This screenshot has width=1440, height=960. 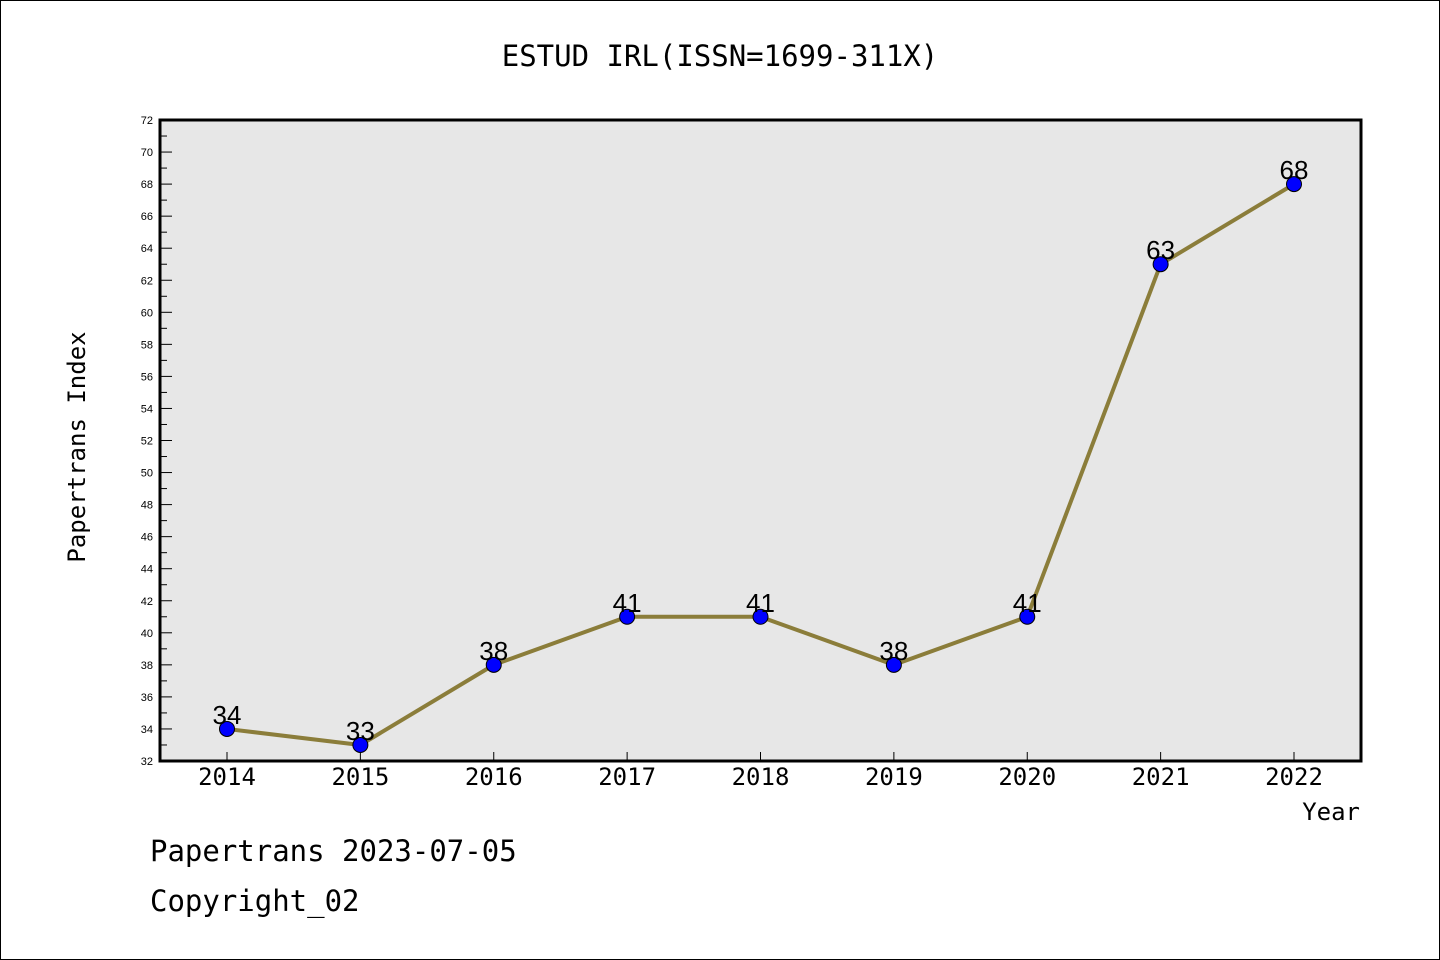 What do you see at coordinates (77, 446) in the screenshot?
I see `y-axis-label: Papertrans Index` at bounding box center [77, 446].